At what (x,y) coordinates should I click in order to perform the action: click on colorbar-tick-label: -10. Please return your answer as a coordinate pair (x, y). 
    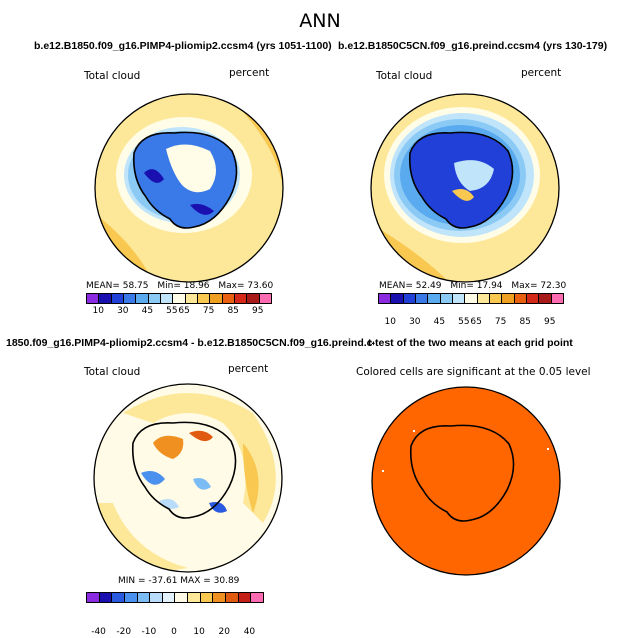
    Looking at the image, I should click on (149, 632).